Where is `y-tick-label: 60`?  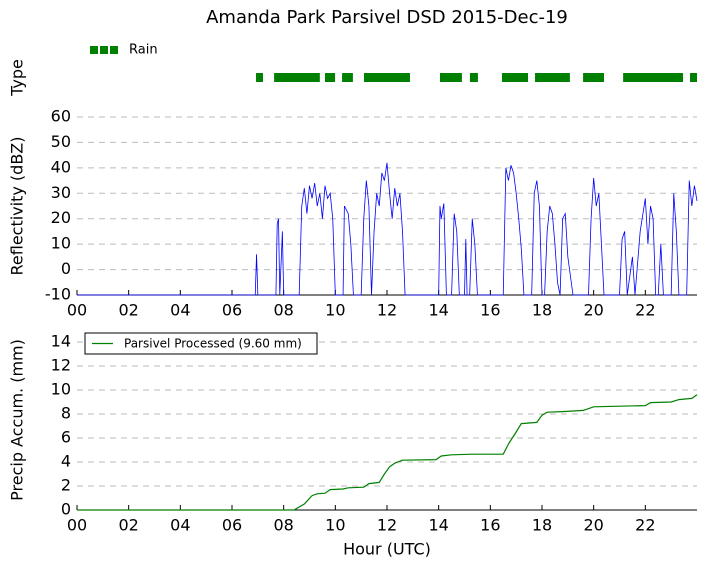 y-tick-label: 60 is located at coordinates (61, 116).